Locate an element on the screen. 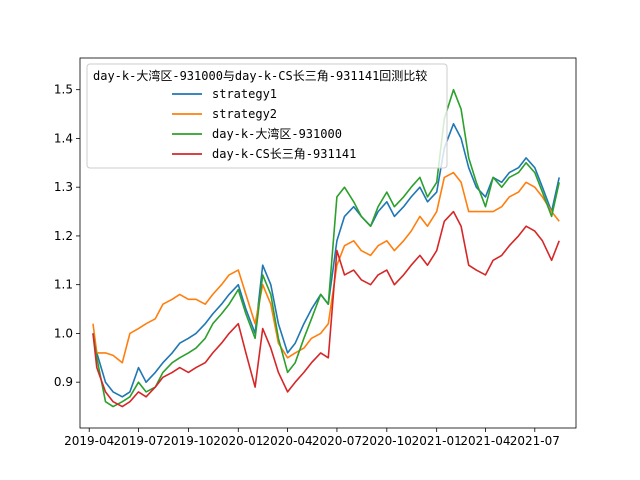 The image size is (640, 480). legend-label-4: day-k-CS长三角-931141 is located at coordinates (284, 154).